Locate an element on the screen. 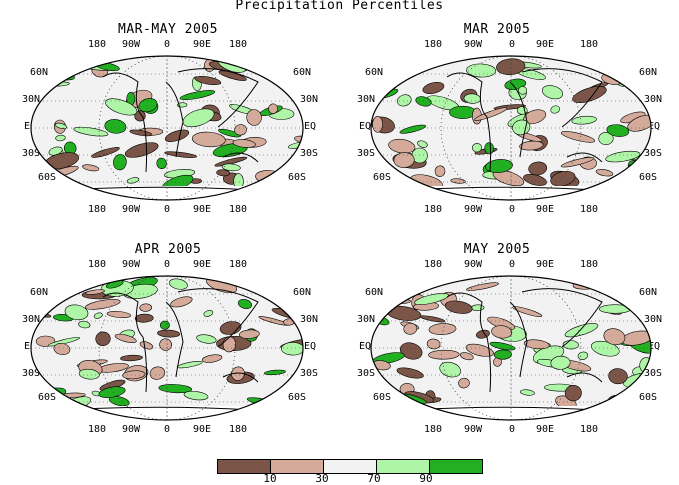  legend-tick-label: 10 is located at coordinates (269, 478).